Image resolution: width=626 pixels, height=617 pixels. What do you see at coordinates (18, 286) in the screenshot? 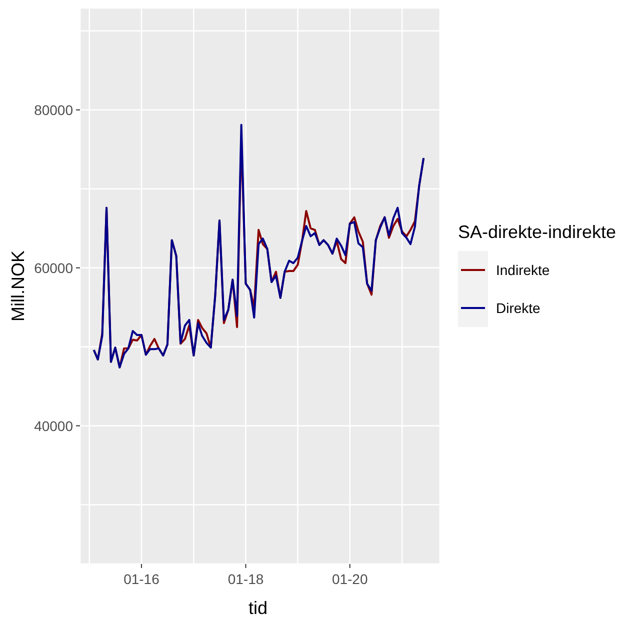
I see `y-axis-title: Mill.NOK` at bounding box center [18, 286].